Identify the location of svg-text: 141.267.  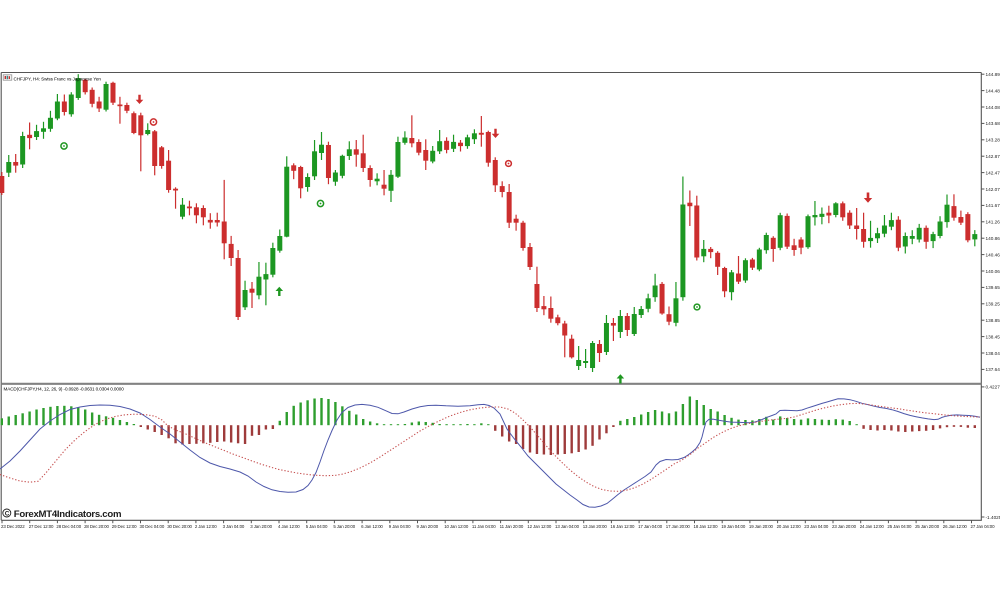
(993, 222).